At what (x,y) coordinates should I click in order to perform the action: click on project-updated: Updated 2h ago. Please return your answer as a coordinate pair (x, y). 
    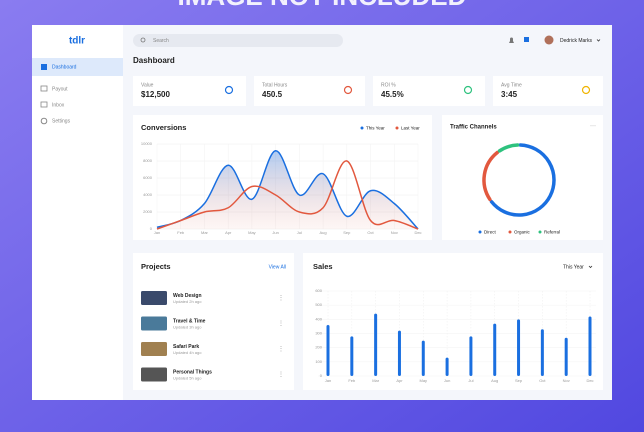
    Looking at the image, I should click on (187, 301).